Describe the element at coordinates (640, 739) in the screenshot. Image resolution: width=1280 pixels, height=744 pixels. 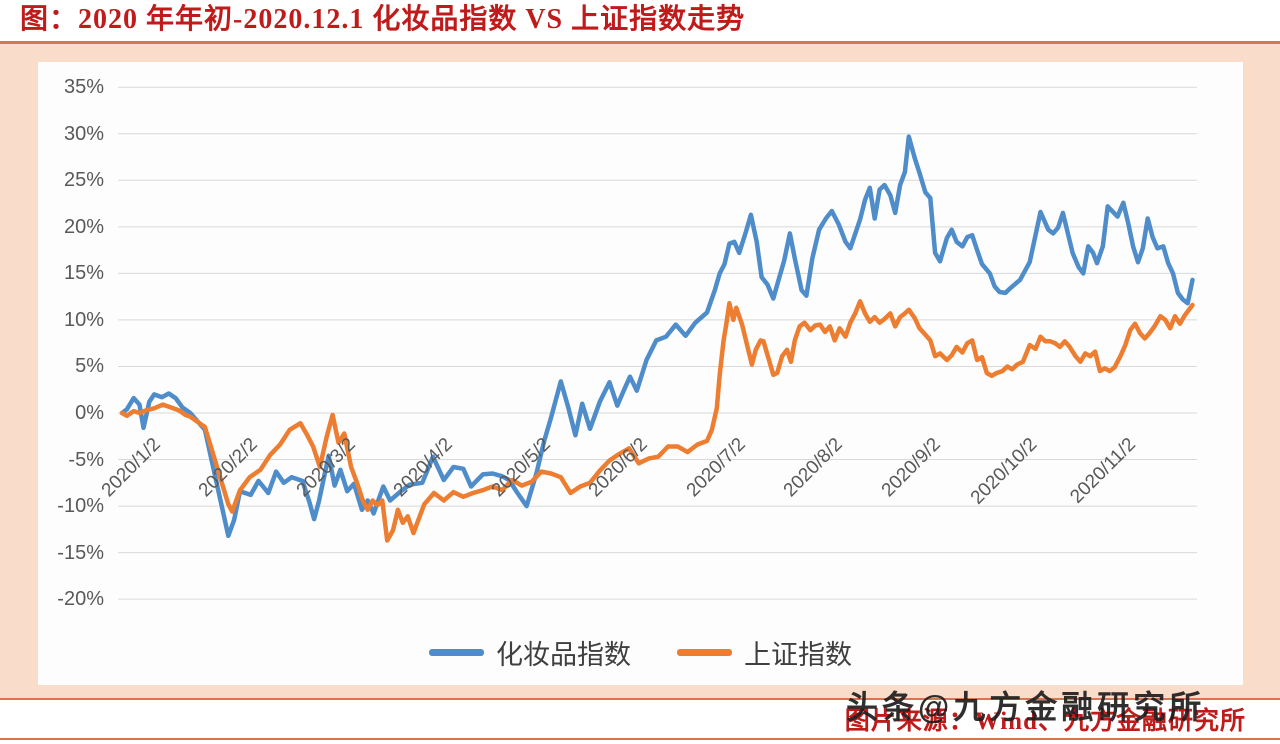
I see `footer-divider-line-bottom` at that location.